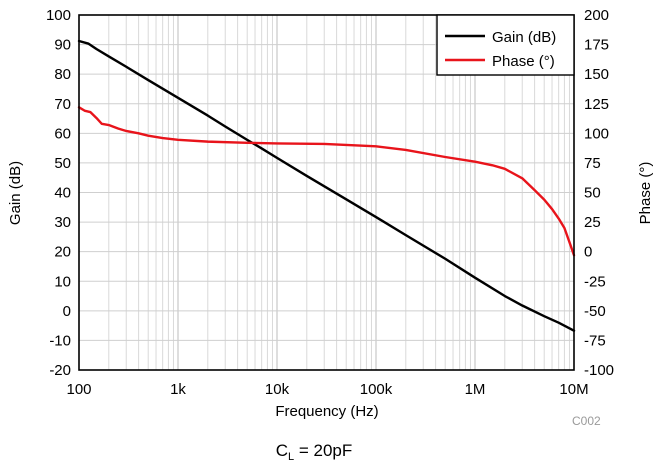  Describe the element at coordinates (524, 37) in the screenshot. I see `legend-label-gain: Gain (dB)` at that location.